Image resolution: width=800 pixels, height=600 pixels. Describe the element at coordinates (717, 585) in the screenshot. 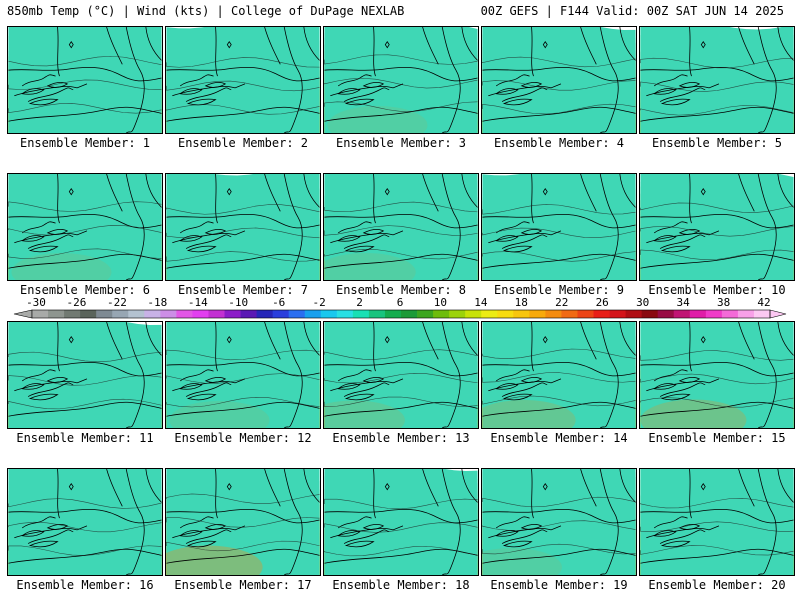

I see `panel-label: Ensemble Member: 20` at that location.